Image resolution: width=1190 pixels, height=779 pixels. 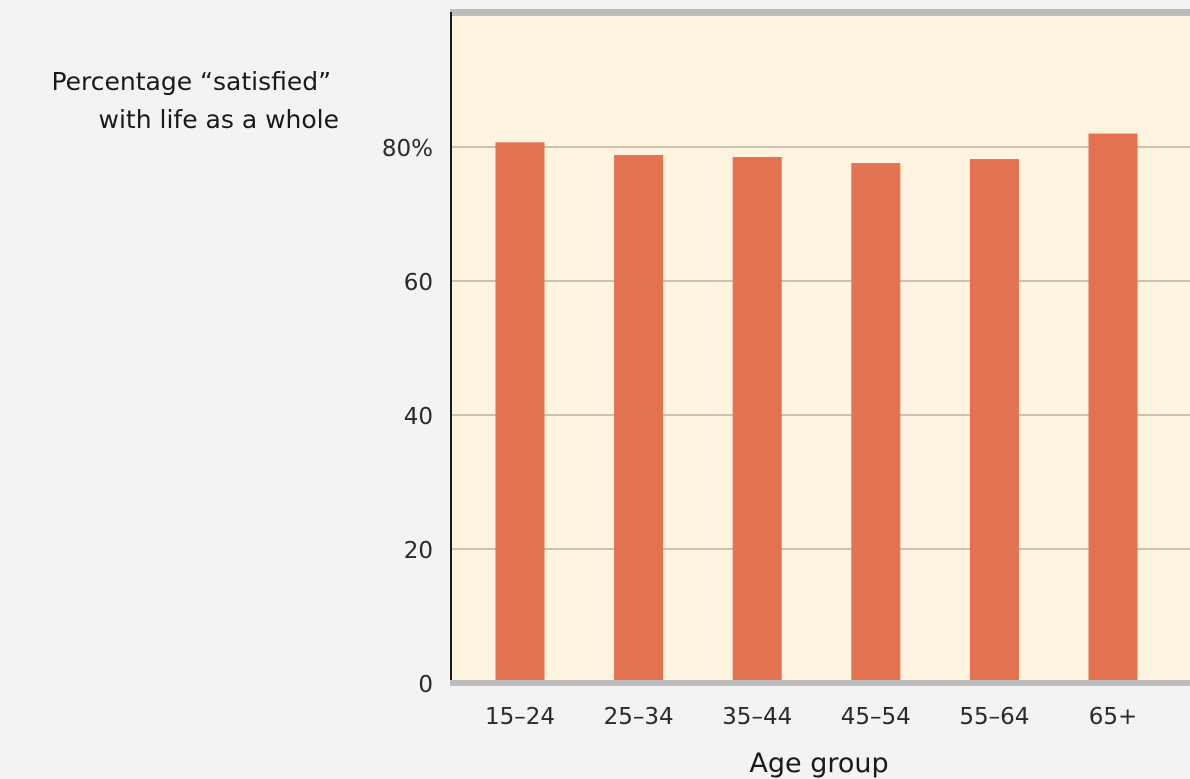 What do you see at coordinates (1113, 717) in the screenshot?
I see `x-tick-label: 65+` at bounding box center [1113, 717].